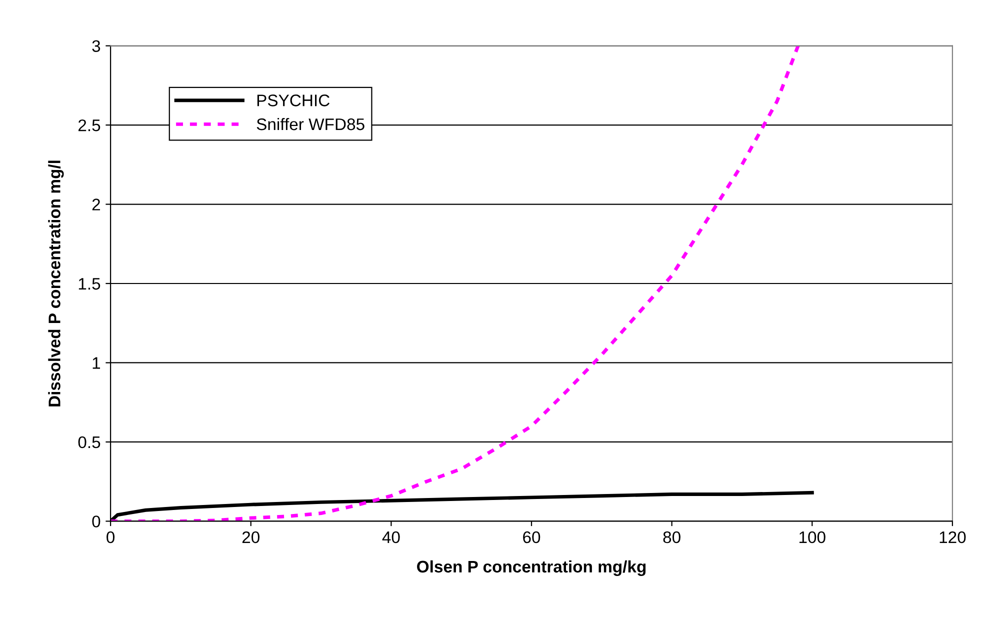 This screenshot has width=987, height=619. What do you see at coordinates (89, 125) in the screenshot?
I see `y-tick-label: 2.5` at bounding box center [89, 125].